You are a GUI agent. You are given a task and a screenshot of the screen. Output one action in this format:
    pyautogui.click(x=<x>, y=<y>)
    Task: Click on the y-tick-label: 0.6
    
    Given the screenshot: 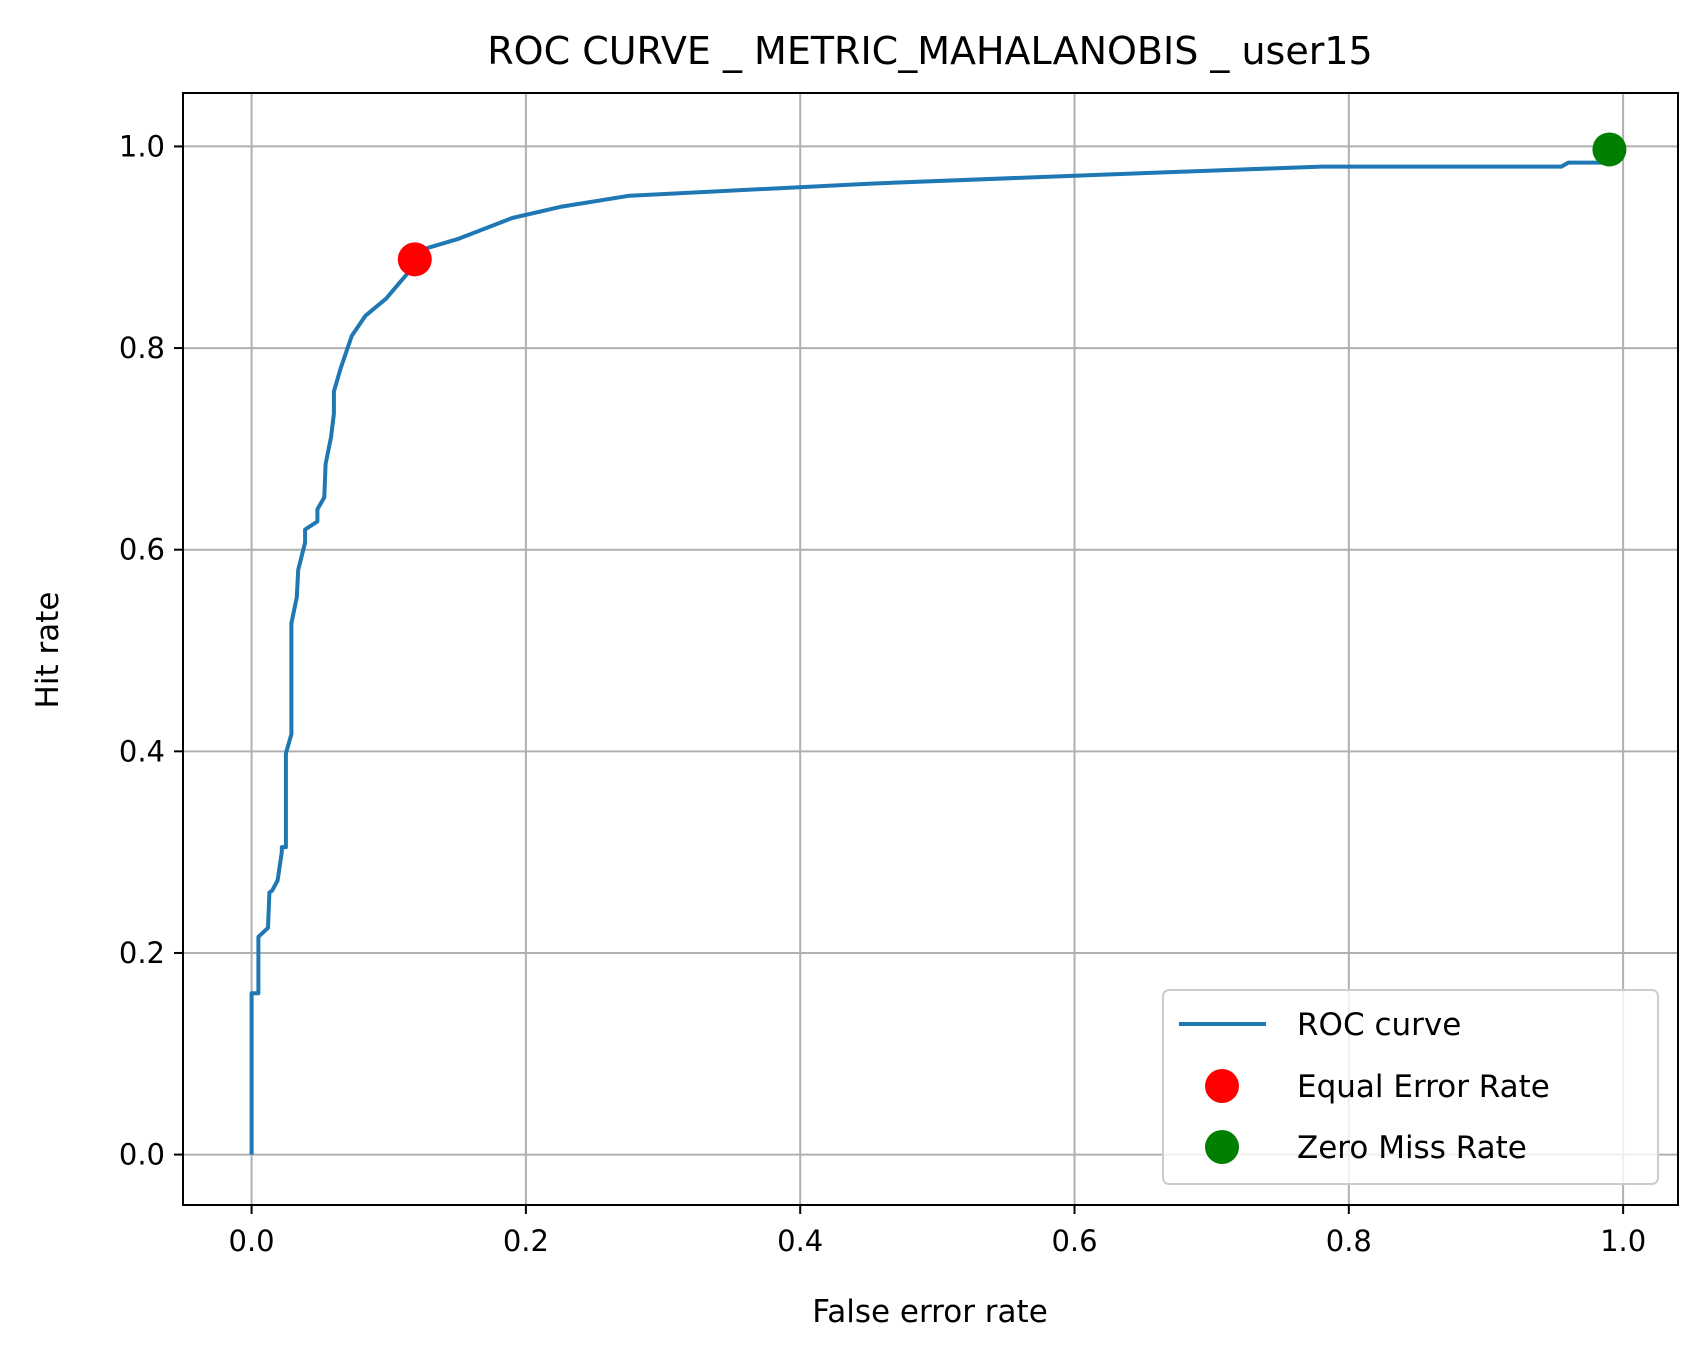 What is the action you would take?
    pyautogui.click(x=142, y=550)
    